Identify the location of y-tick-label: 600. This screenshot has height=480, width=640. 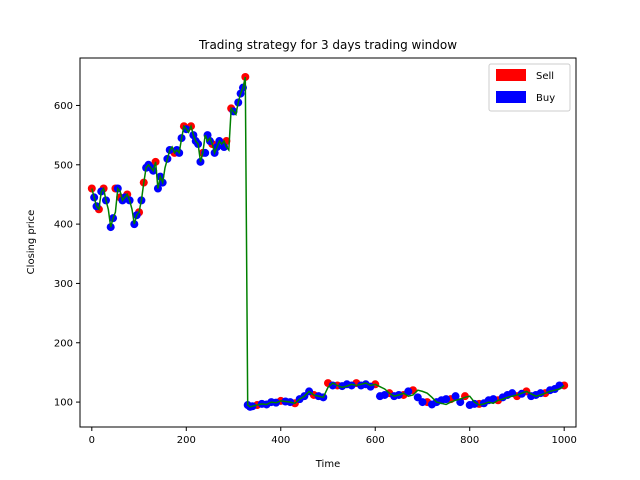
(63, 106).